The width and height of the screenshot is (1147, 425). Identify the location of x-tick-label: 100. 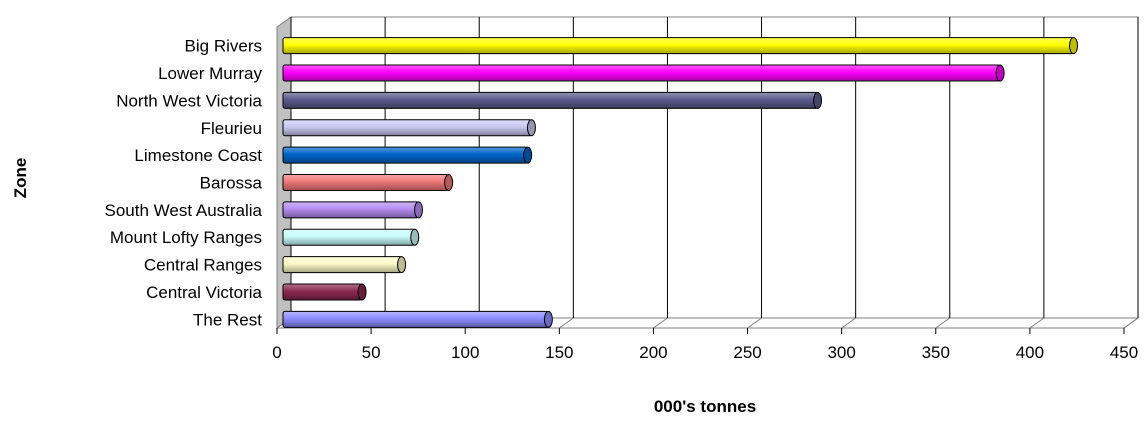
(465, 352).